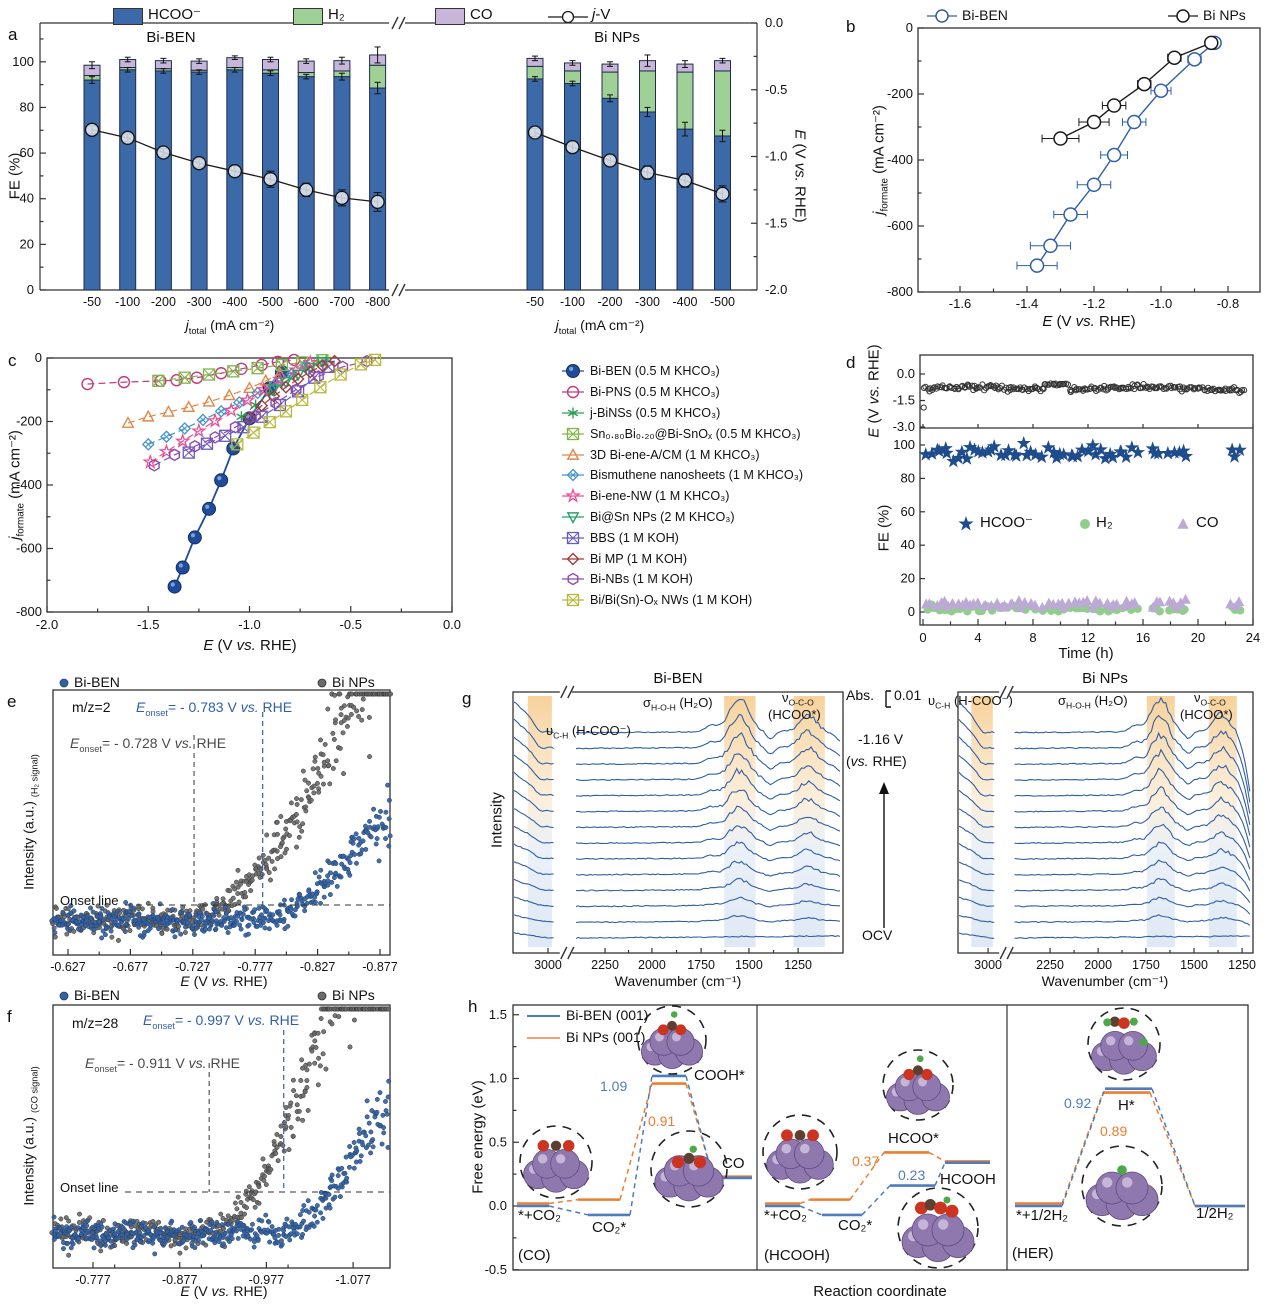  I want to click on panel-f-xlabel: E (V vs. RHE), so click(224, 1291).